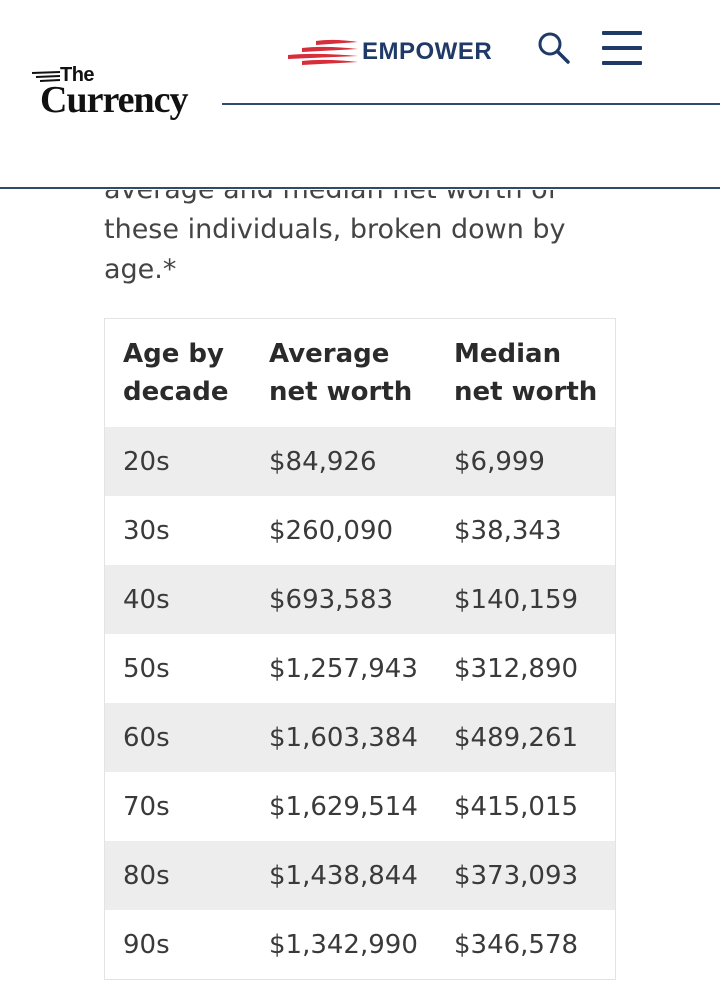 This screenshot has height=992, width=720. What do you see at coordinates (427, 51) in the screenshot?
I see `empower-brand-text: EMPOWER` at bounding box center [427, 51].